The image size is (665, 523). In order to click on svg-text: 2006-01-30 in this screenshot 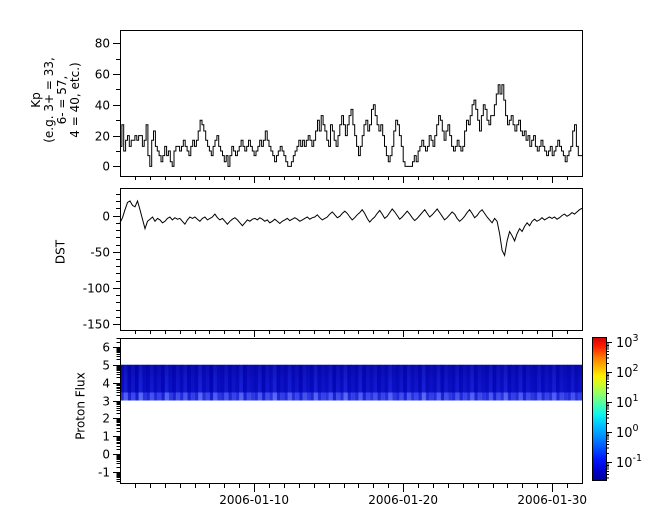, I will do `click(552, 500)`.